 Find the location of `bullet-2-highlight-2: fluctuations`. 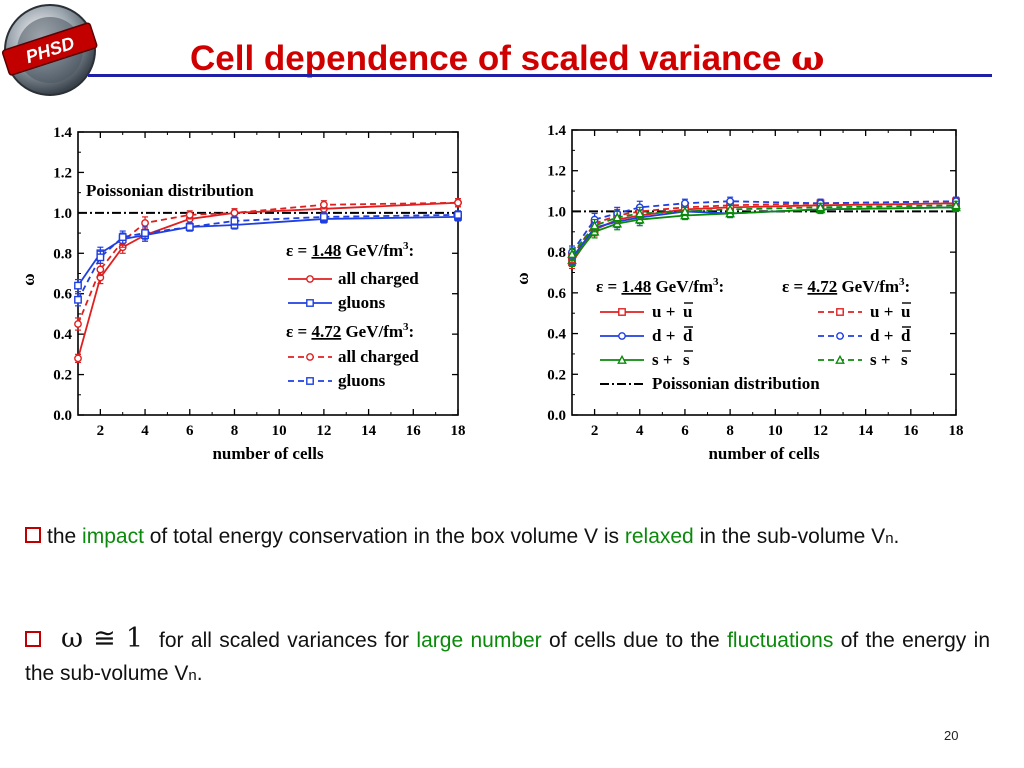

bullet-2-highlight-2: fluctuations is located at coordinates (780, 640).